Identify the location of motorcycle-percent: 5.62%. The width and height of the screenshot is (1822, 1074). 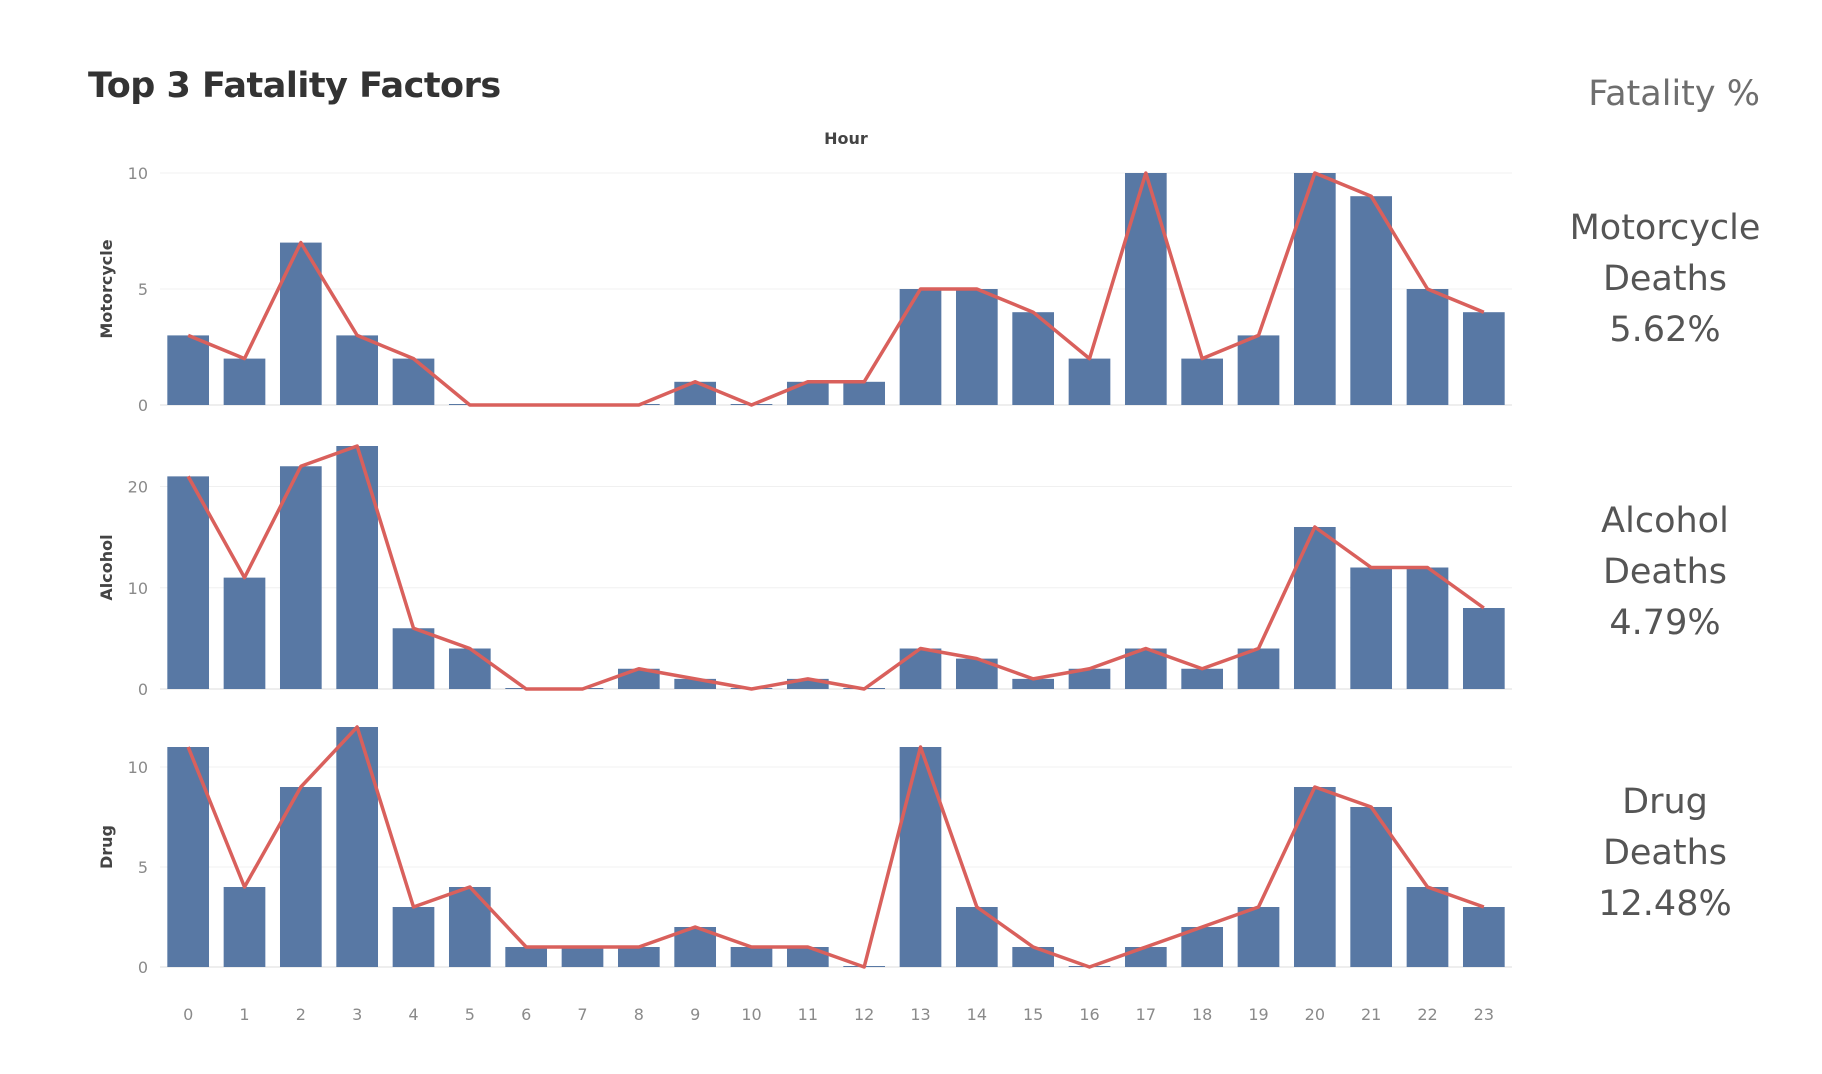
(1665, 330).